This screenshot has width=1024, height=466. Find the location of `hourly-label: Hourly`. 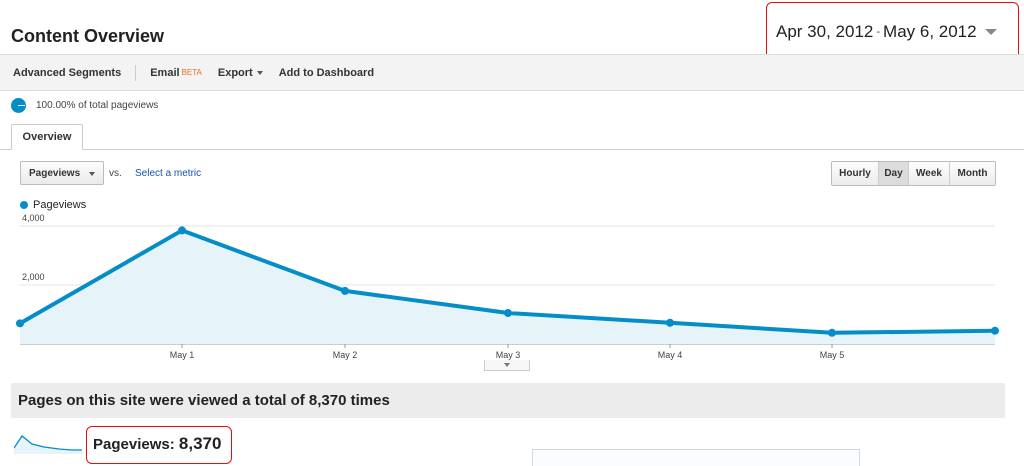

hourly-label: Hourly is located at coordinates (855, 173).